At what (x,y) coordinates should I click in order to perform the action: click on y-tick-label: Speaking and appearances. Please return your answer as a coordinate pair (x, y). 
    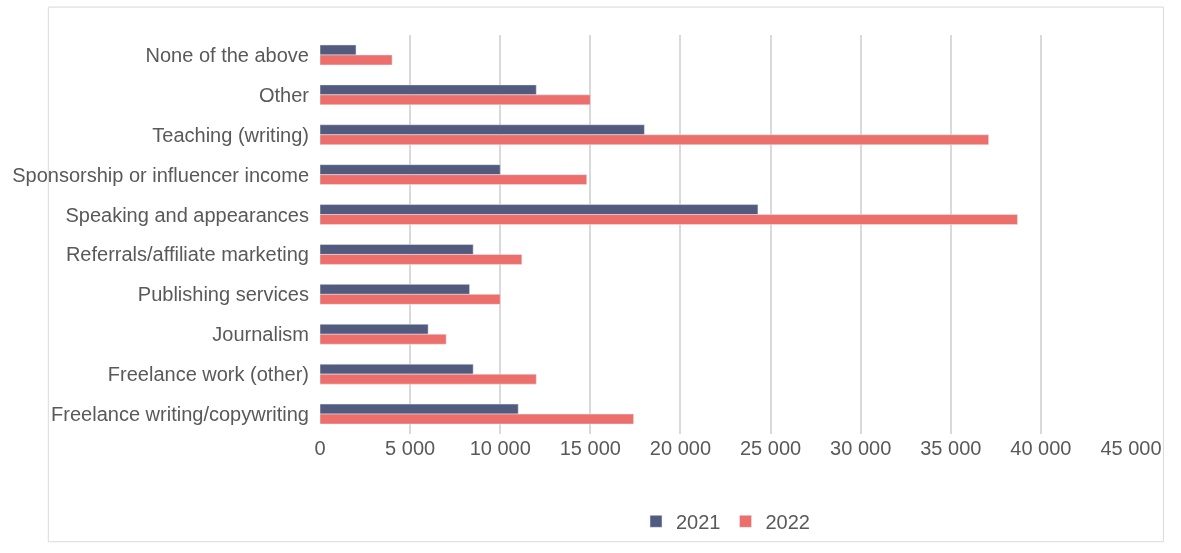
    Looking at the image, I should click on (187, 214).